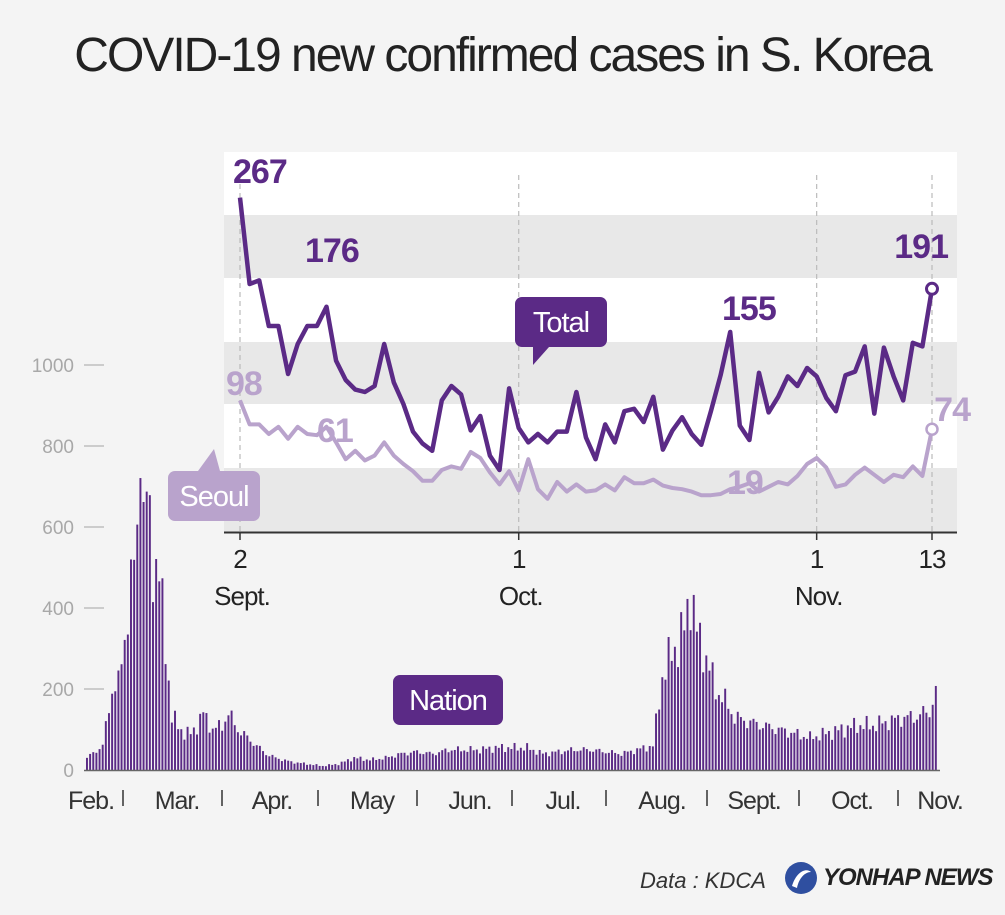 This screenshot has width=1005, height=915. What do you see at coordinates (745, 483) in the screenshot?
I see `seoul-annotation: 19` at bounding box center [745, 483].